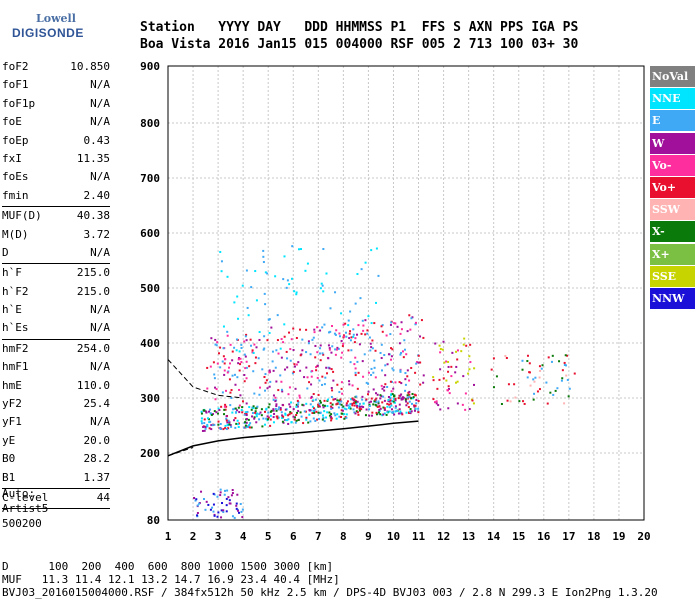 The image size is (700, 600). What do you see at coordinates (268, 536) in the screenshot?
I see `x-tick-label: 5` at bounding box center [268, 536].